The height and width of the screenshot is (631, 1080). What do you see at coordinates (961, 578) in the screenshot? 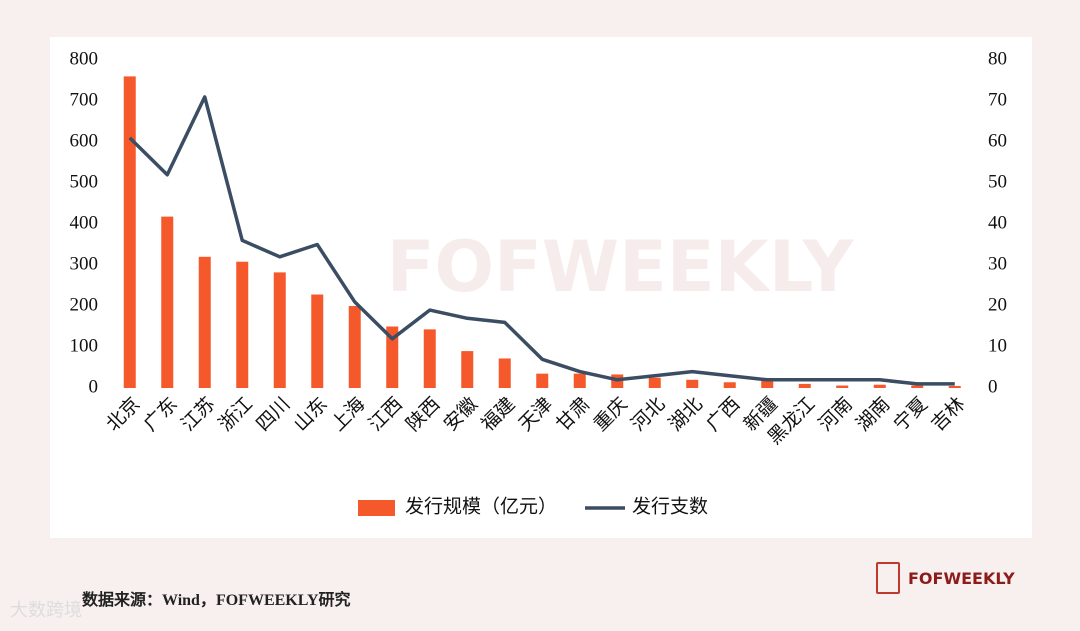
I see `logo-text: FOFWEEKLY` at bounding box center [961, 578].